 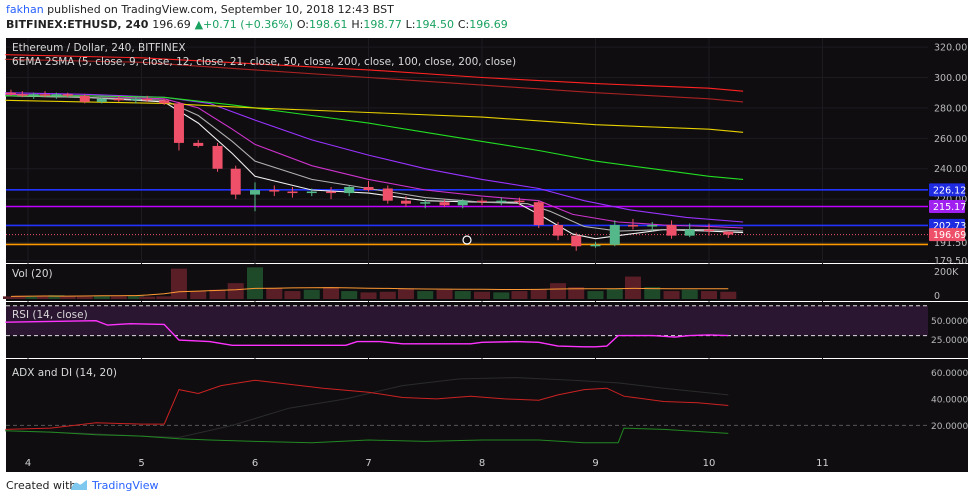 I want to click on volume-label: Vol (20), so click(x=32, y=274).